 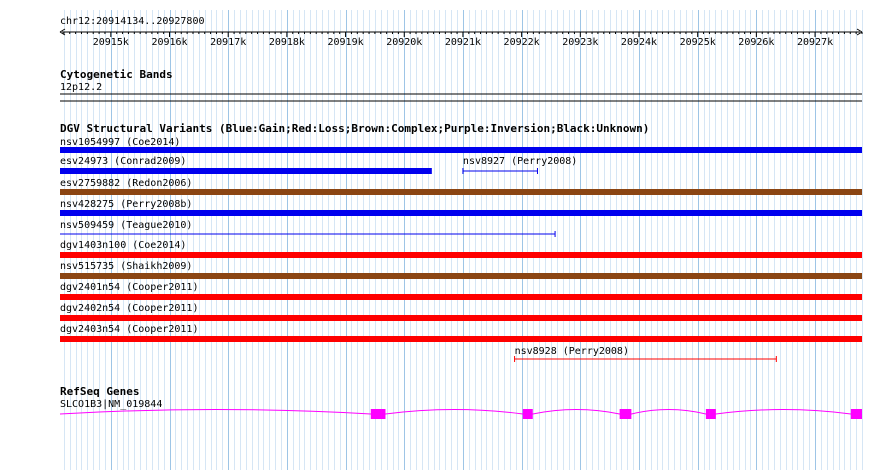 What do you see at coordinates (461, 312) in the screenshot?
I see `dgv-variant: dgv2402n54 (Cooper2011)` at bounding box center [461, 312].